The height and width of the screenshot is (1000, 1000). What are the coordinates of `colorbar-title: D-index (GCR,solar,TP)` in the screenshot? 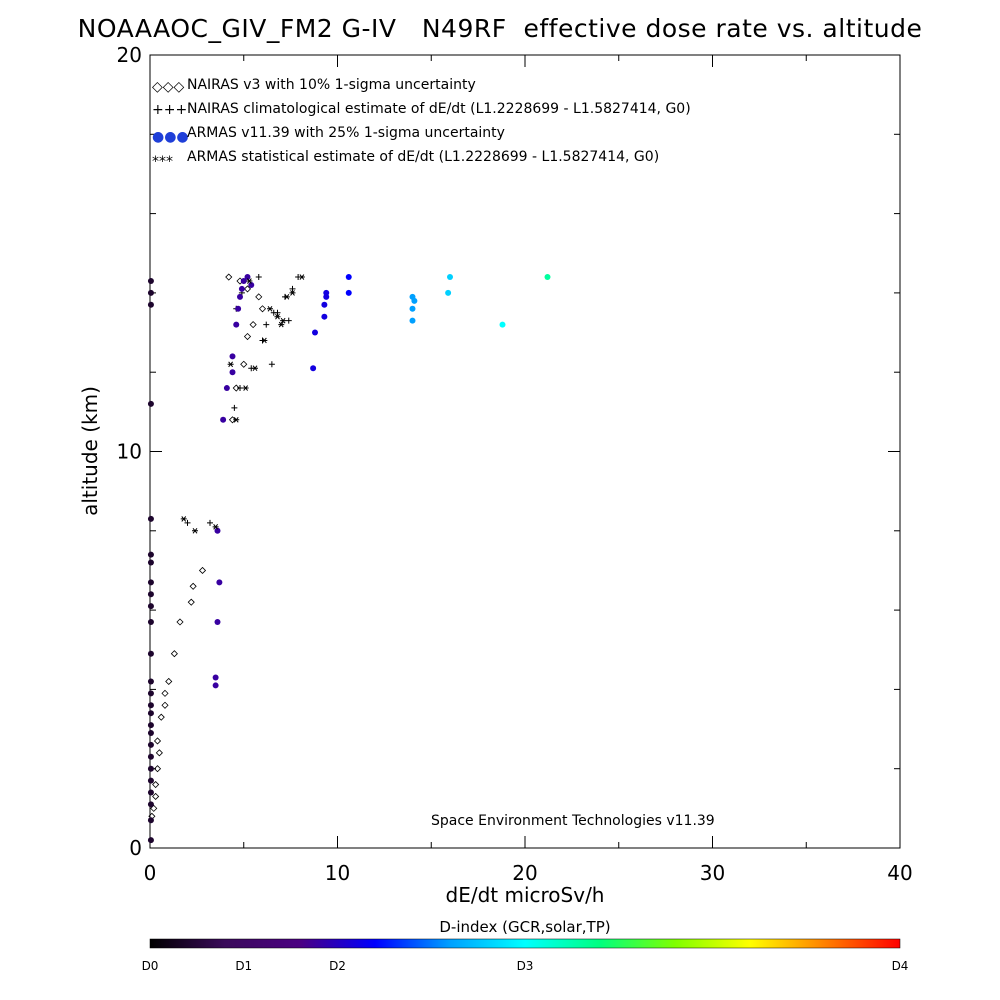 It's located at (524, 927).